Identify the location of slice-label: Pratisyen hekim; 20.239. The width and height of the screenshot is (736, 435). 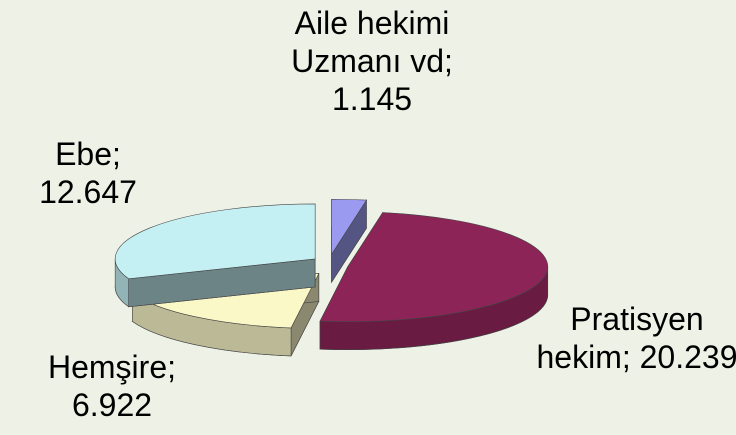
(635, 338).